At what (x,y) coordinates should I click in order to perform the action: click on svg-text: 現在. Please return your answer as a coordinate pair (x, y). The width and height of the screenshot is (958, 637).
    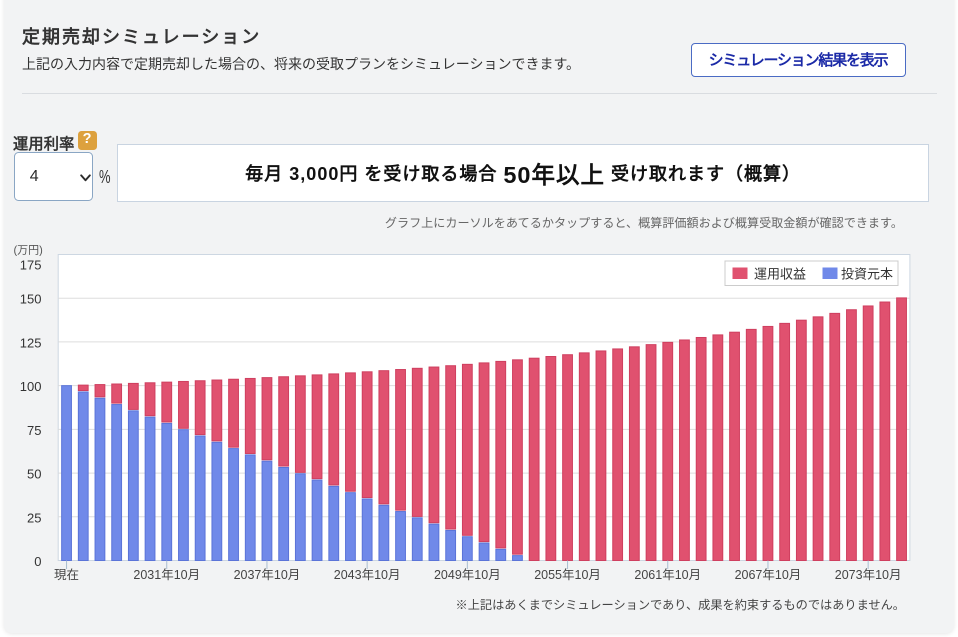
    Looking at the image, I should click on (66, 575).